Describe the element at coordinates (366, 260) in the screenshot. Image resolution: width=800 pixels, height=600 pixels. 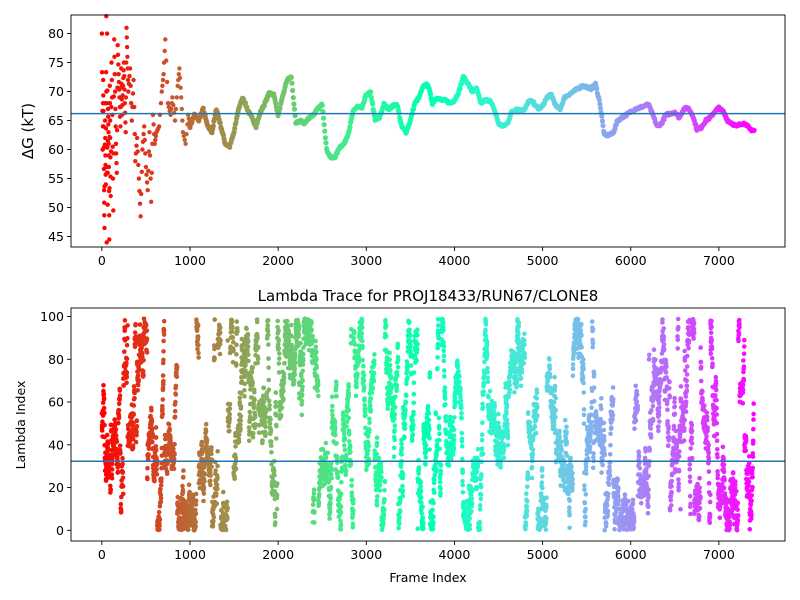
I see `x-tick-label: 3000` at that location.